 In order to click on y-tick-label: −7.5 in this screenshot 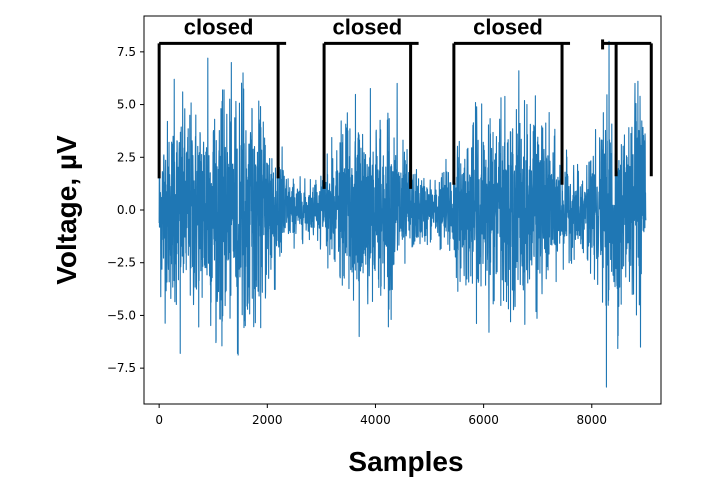, I will do `click(121, 368)`.